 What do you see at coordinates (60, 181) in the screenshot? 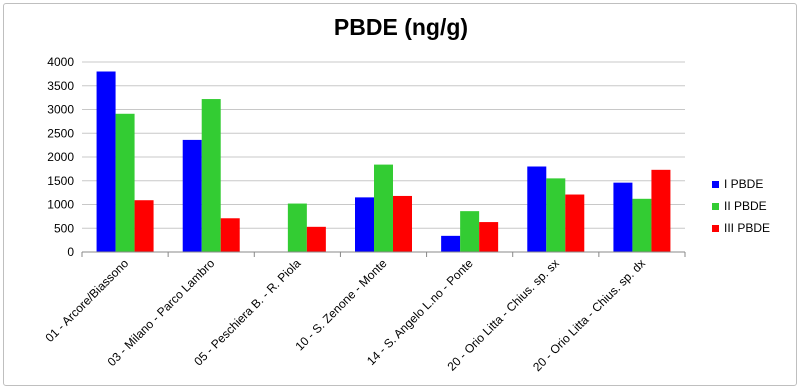
I see `y-tick-label: 1500` at bounding box center [60, 181].